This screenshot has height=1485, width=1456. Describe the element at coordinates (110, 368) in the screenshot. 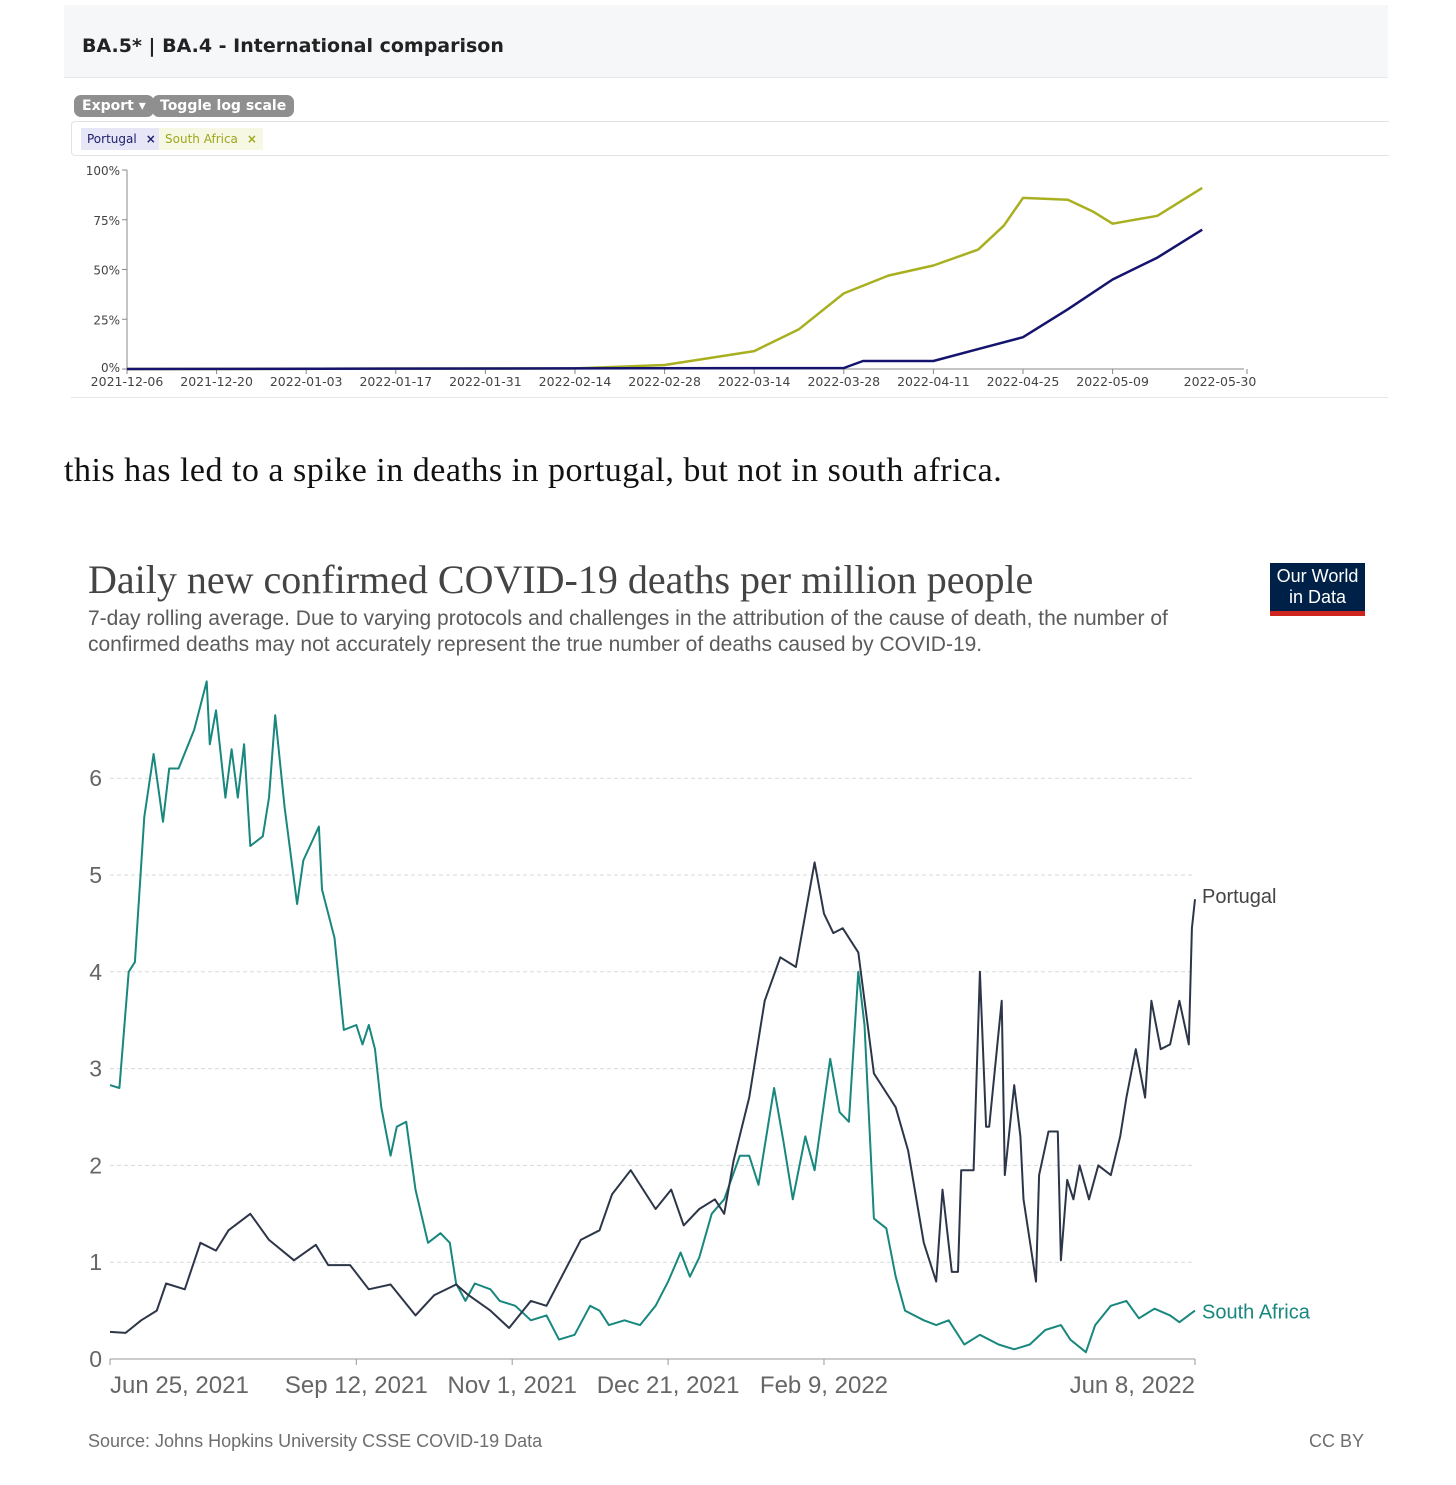

I see `y-tick-label: 0%` at that location.